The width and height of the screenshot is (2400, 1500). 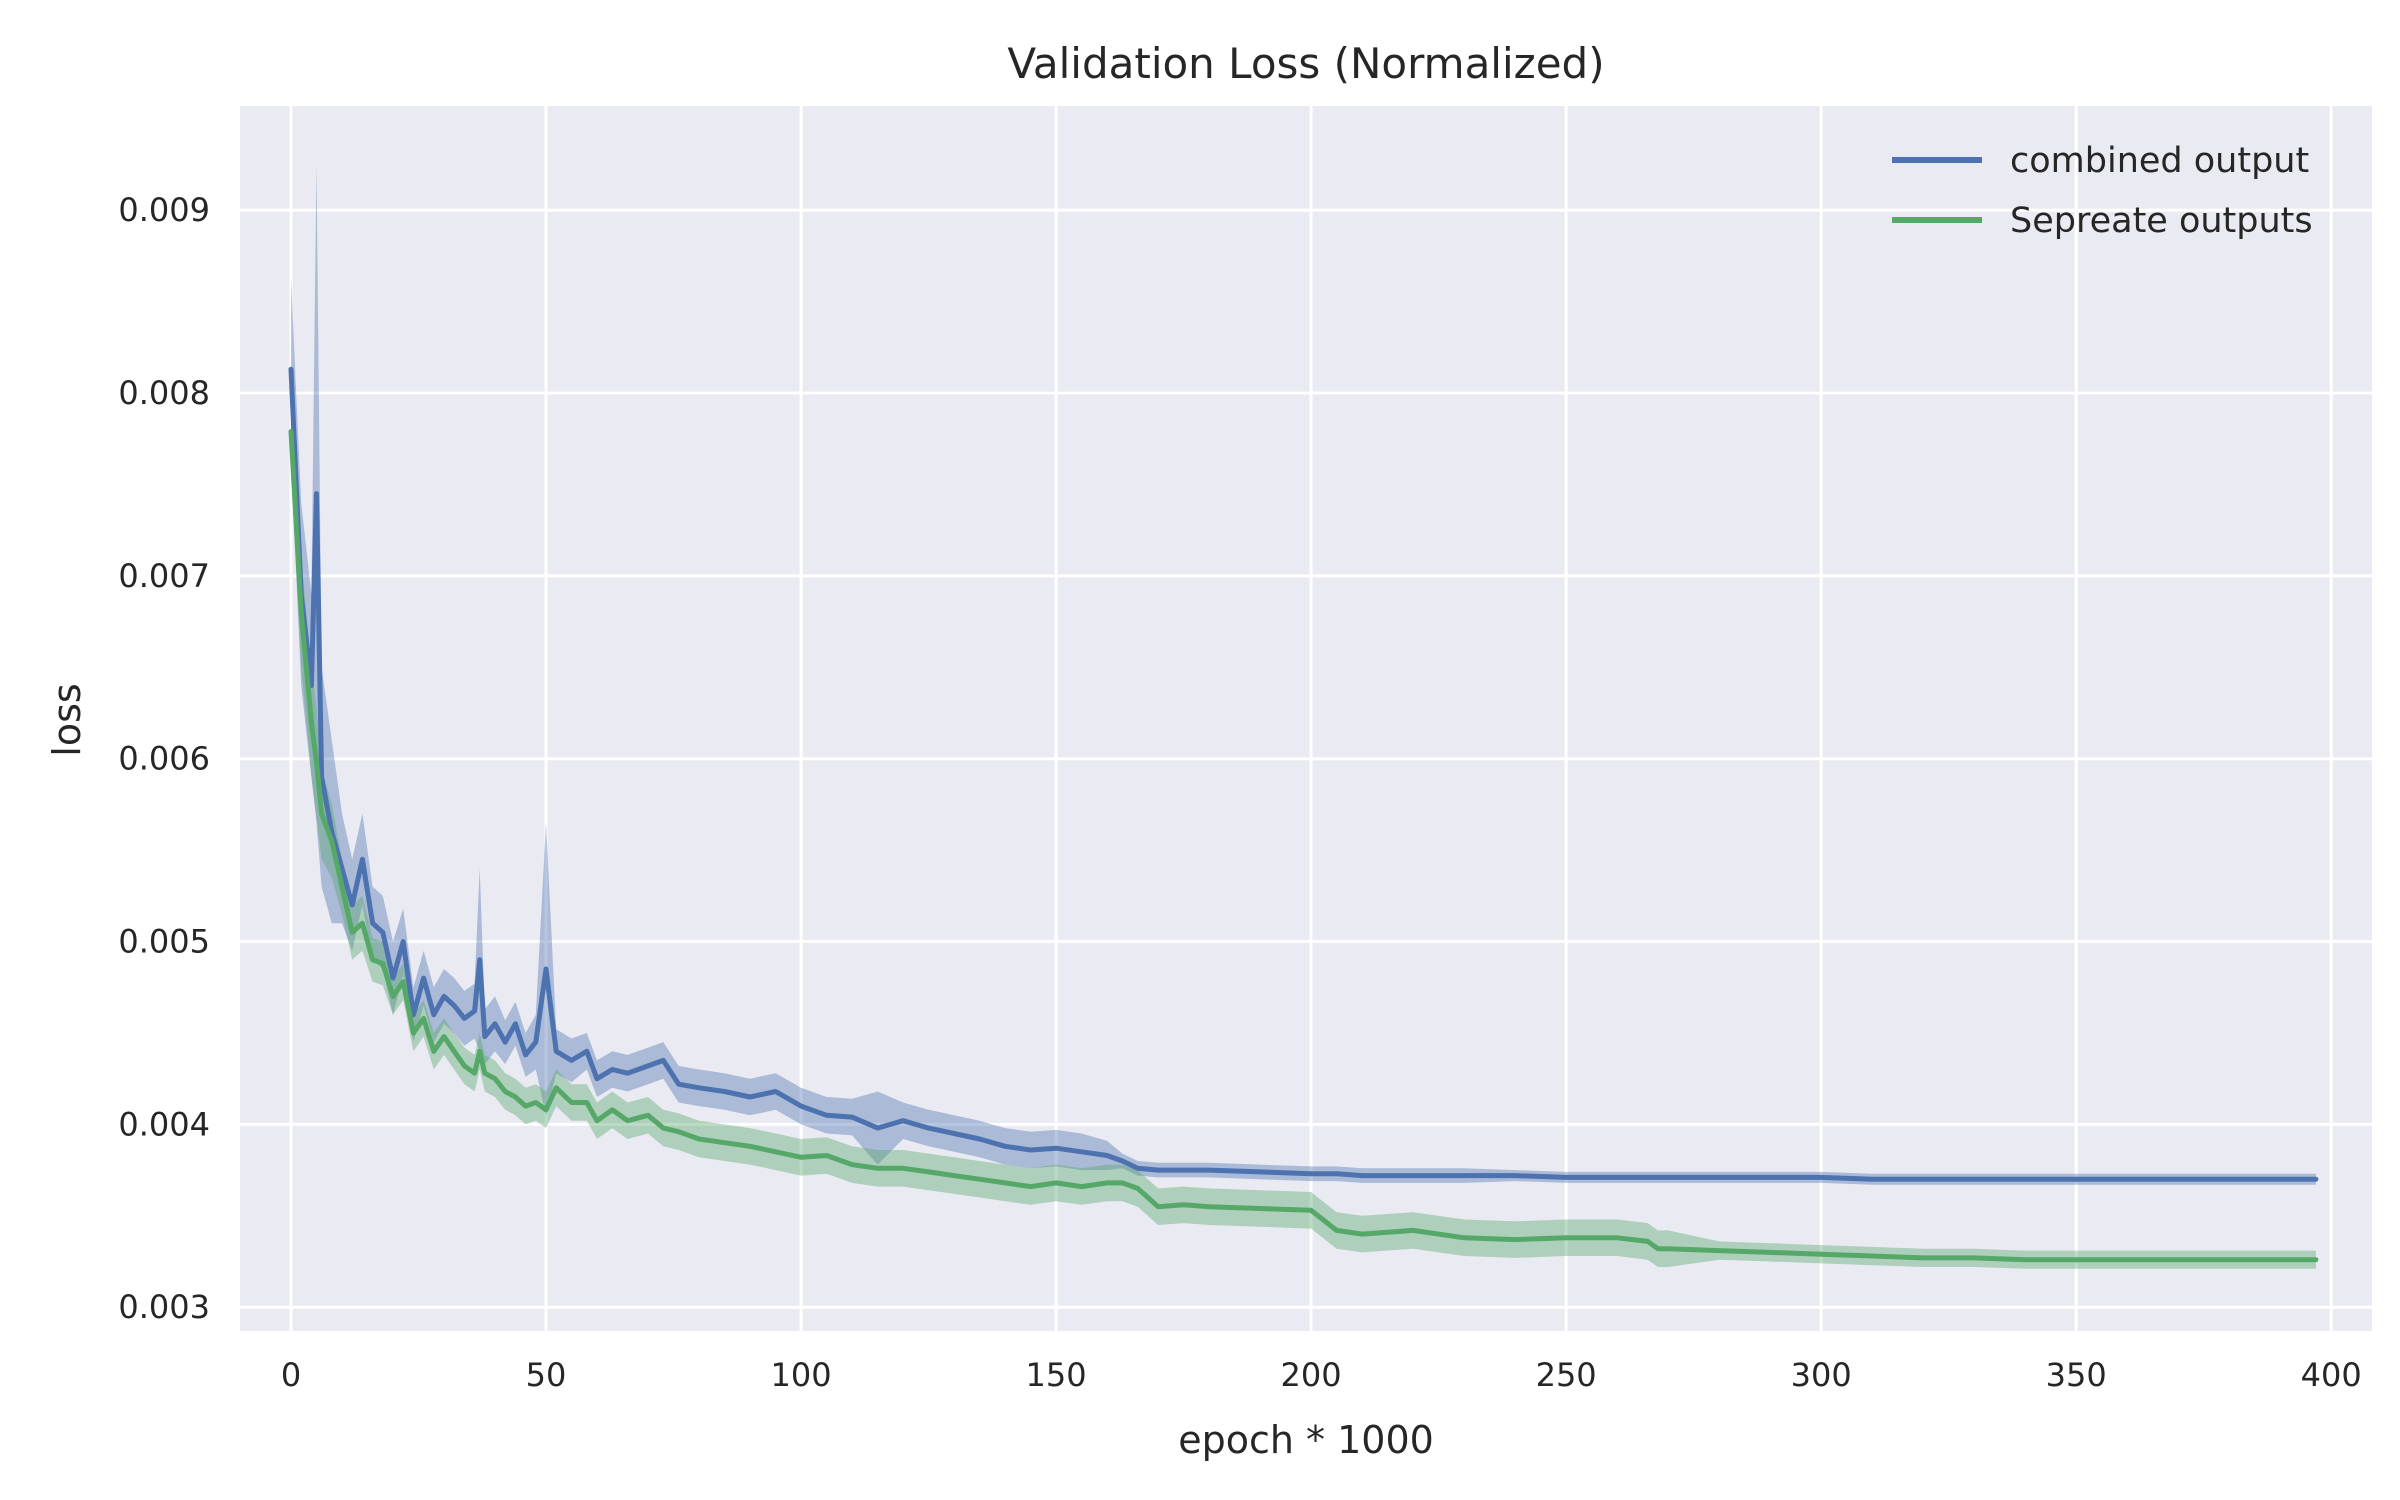 What do you see at coordinates (1056, 1375) in the screenshot?
I see `x-tick-label: 150` at bounding box center [1056, 1375].